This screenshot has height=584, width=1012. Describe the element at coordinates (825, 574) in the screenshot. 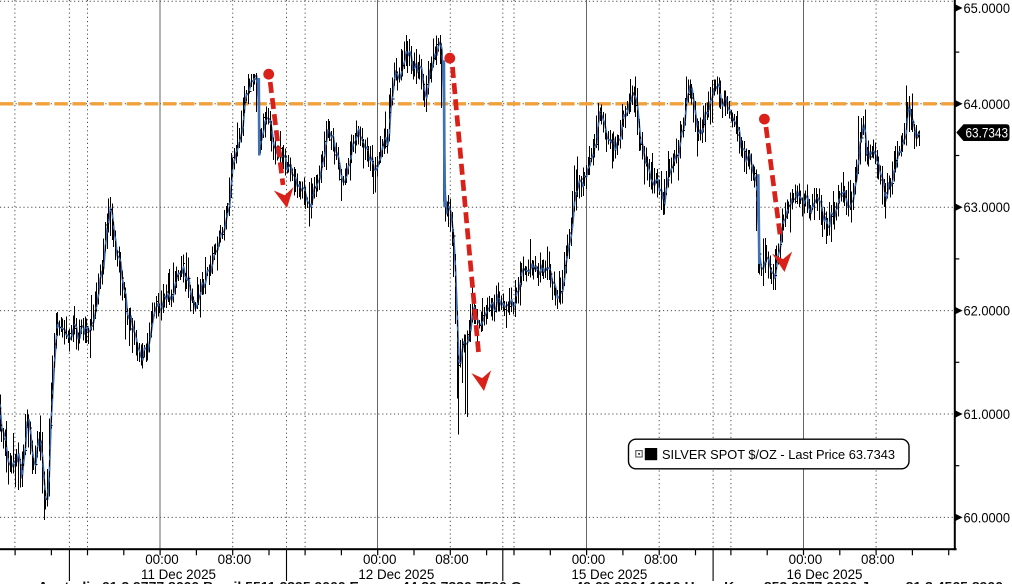

I see `svg-text: 16 Dec 2025` at that location.